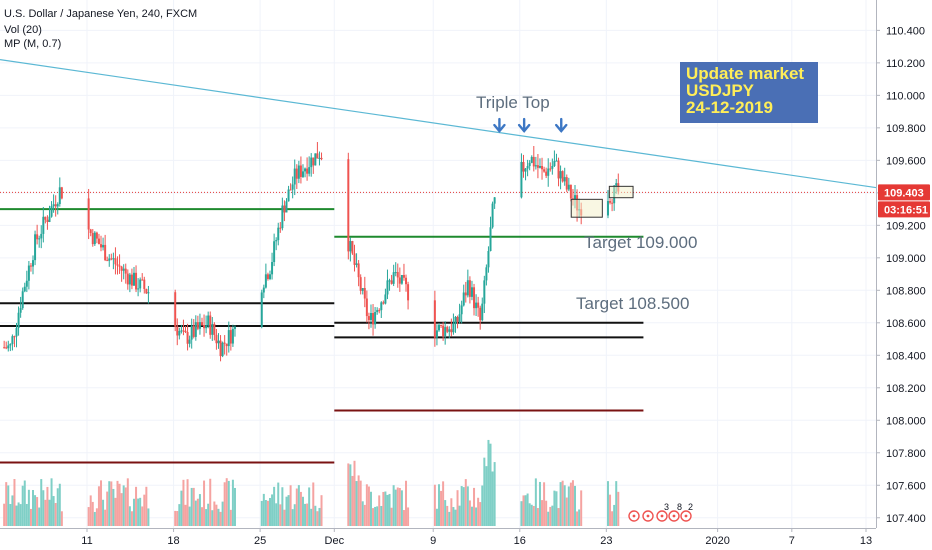 Image resolution: width=932 pixels, height=550 pixels. What do you see at coordinates (905, 31) in the screenshot?
I see `price-tick-label: 110.400` at bounding box center [905, 31].